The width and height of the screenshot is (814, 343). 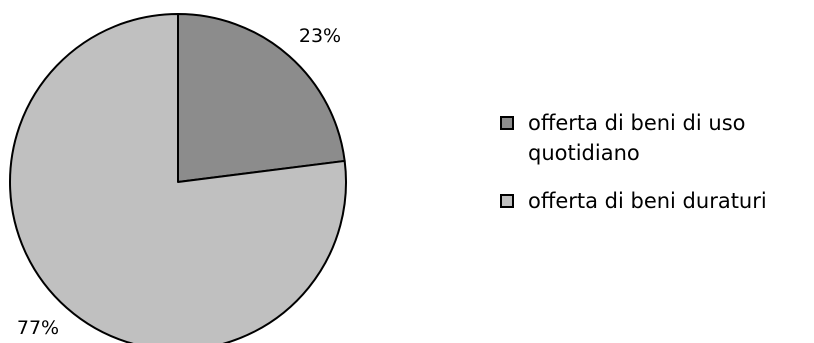 I want to click on legend-label-1: offerta di beni duraturi, so click(x=647, y=201).